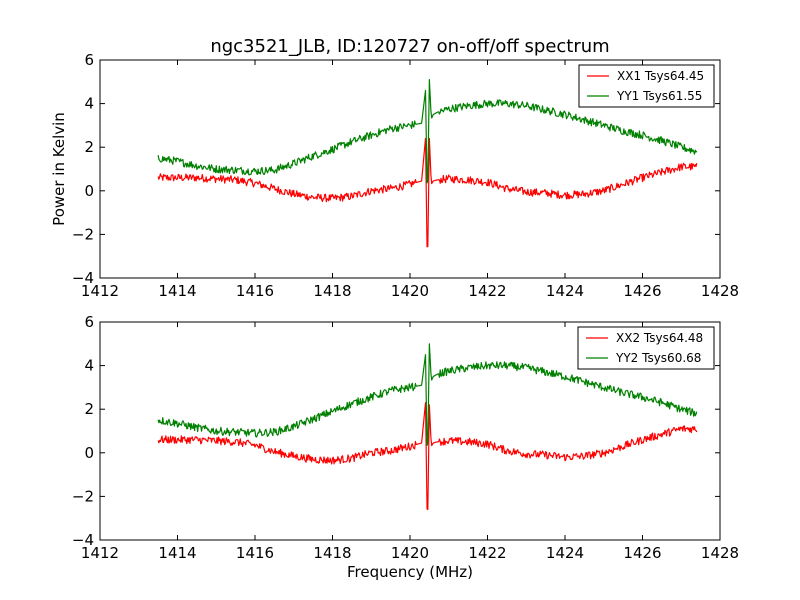 This screenshot has height=600, width=800. What do you see at coordinates (660, 76) in the screenshot?
I see `legend-entry-xx1: XX1 Tsys64.45` at bounding box center [660, 76].